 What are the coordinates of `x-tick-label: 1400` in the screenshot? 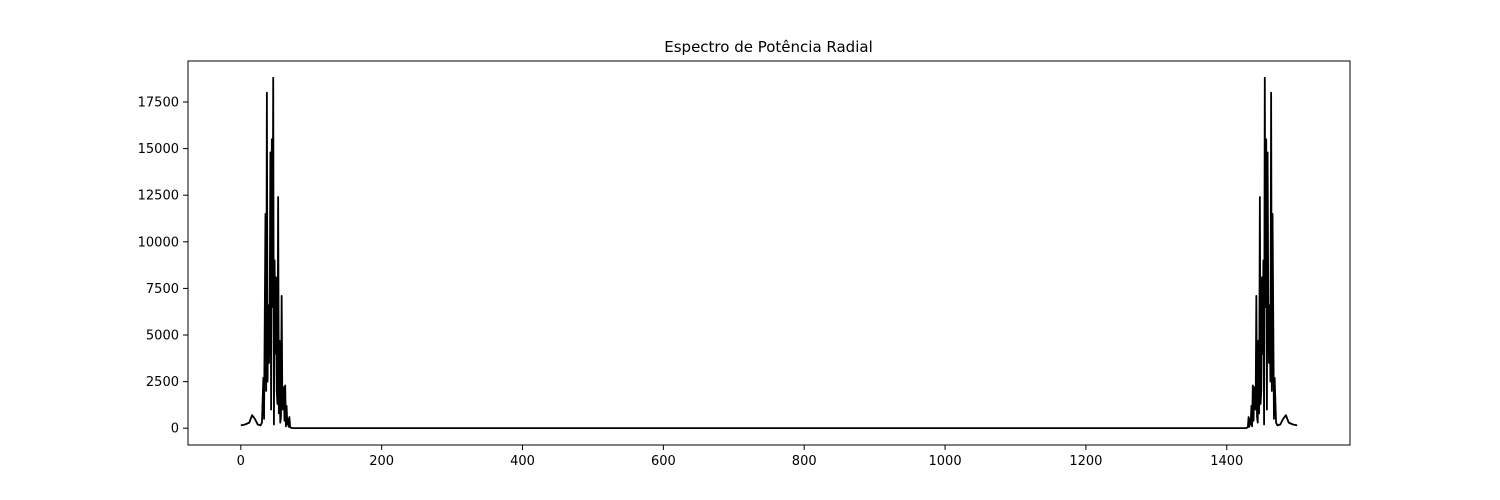 It's located at (1226, 461).